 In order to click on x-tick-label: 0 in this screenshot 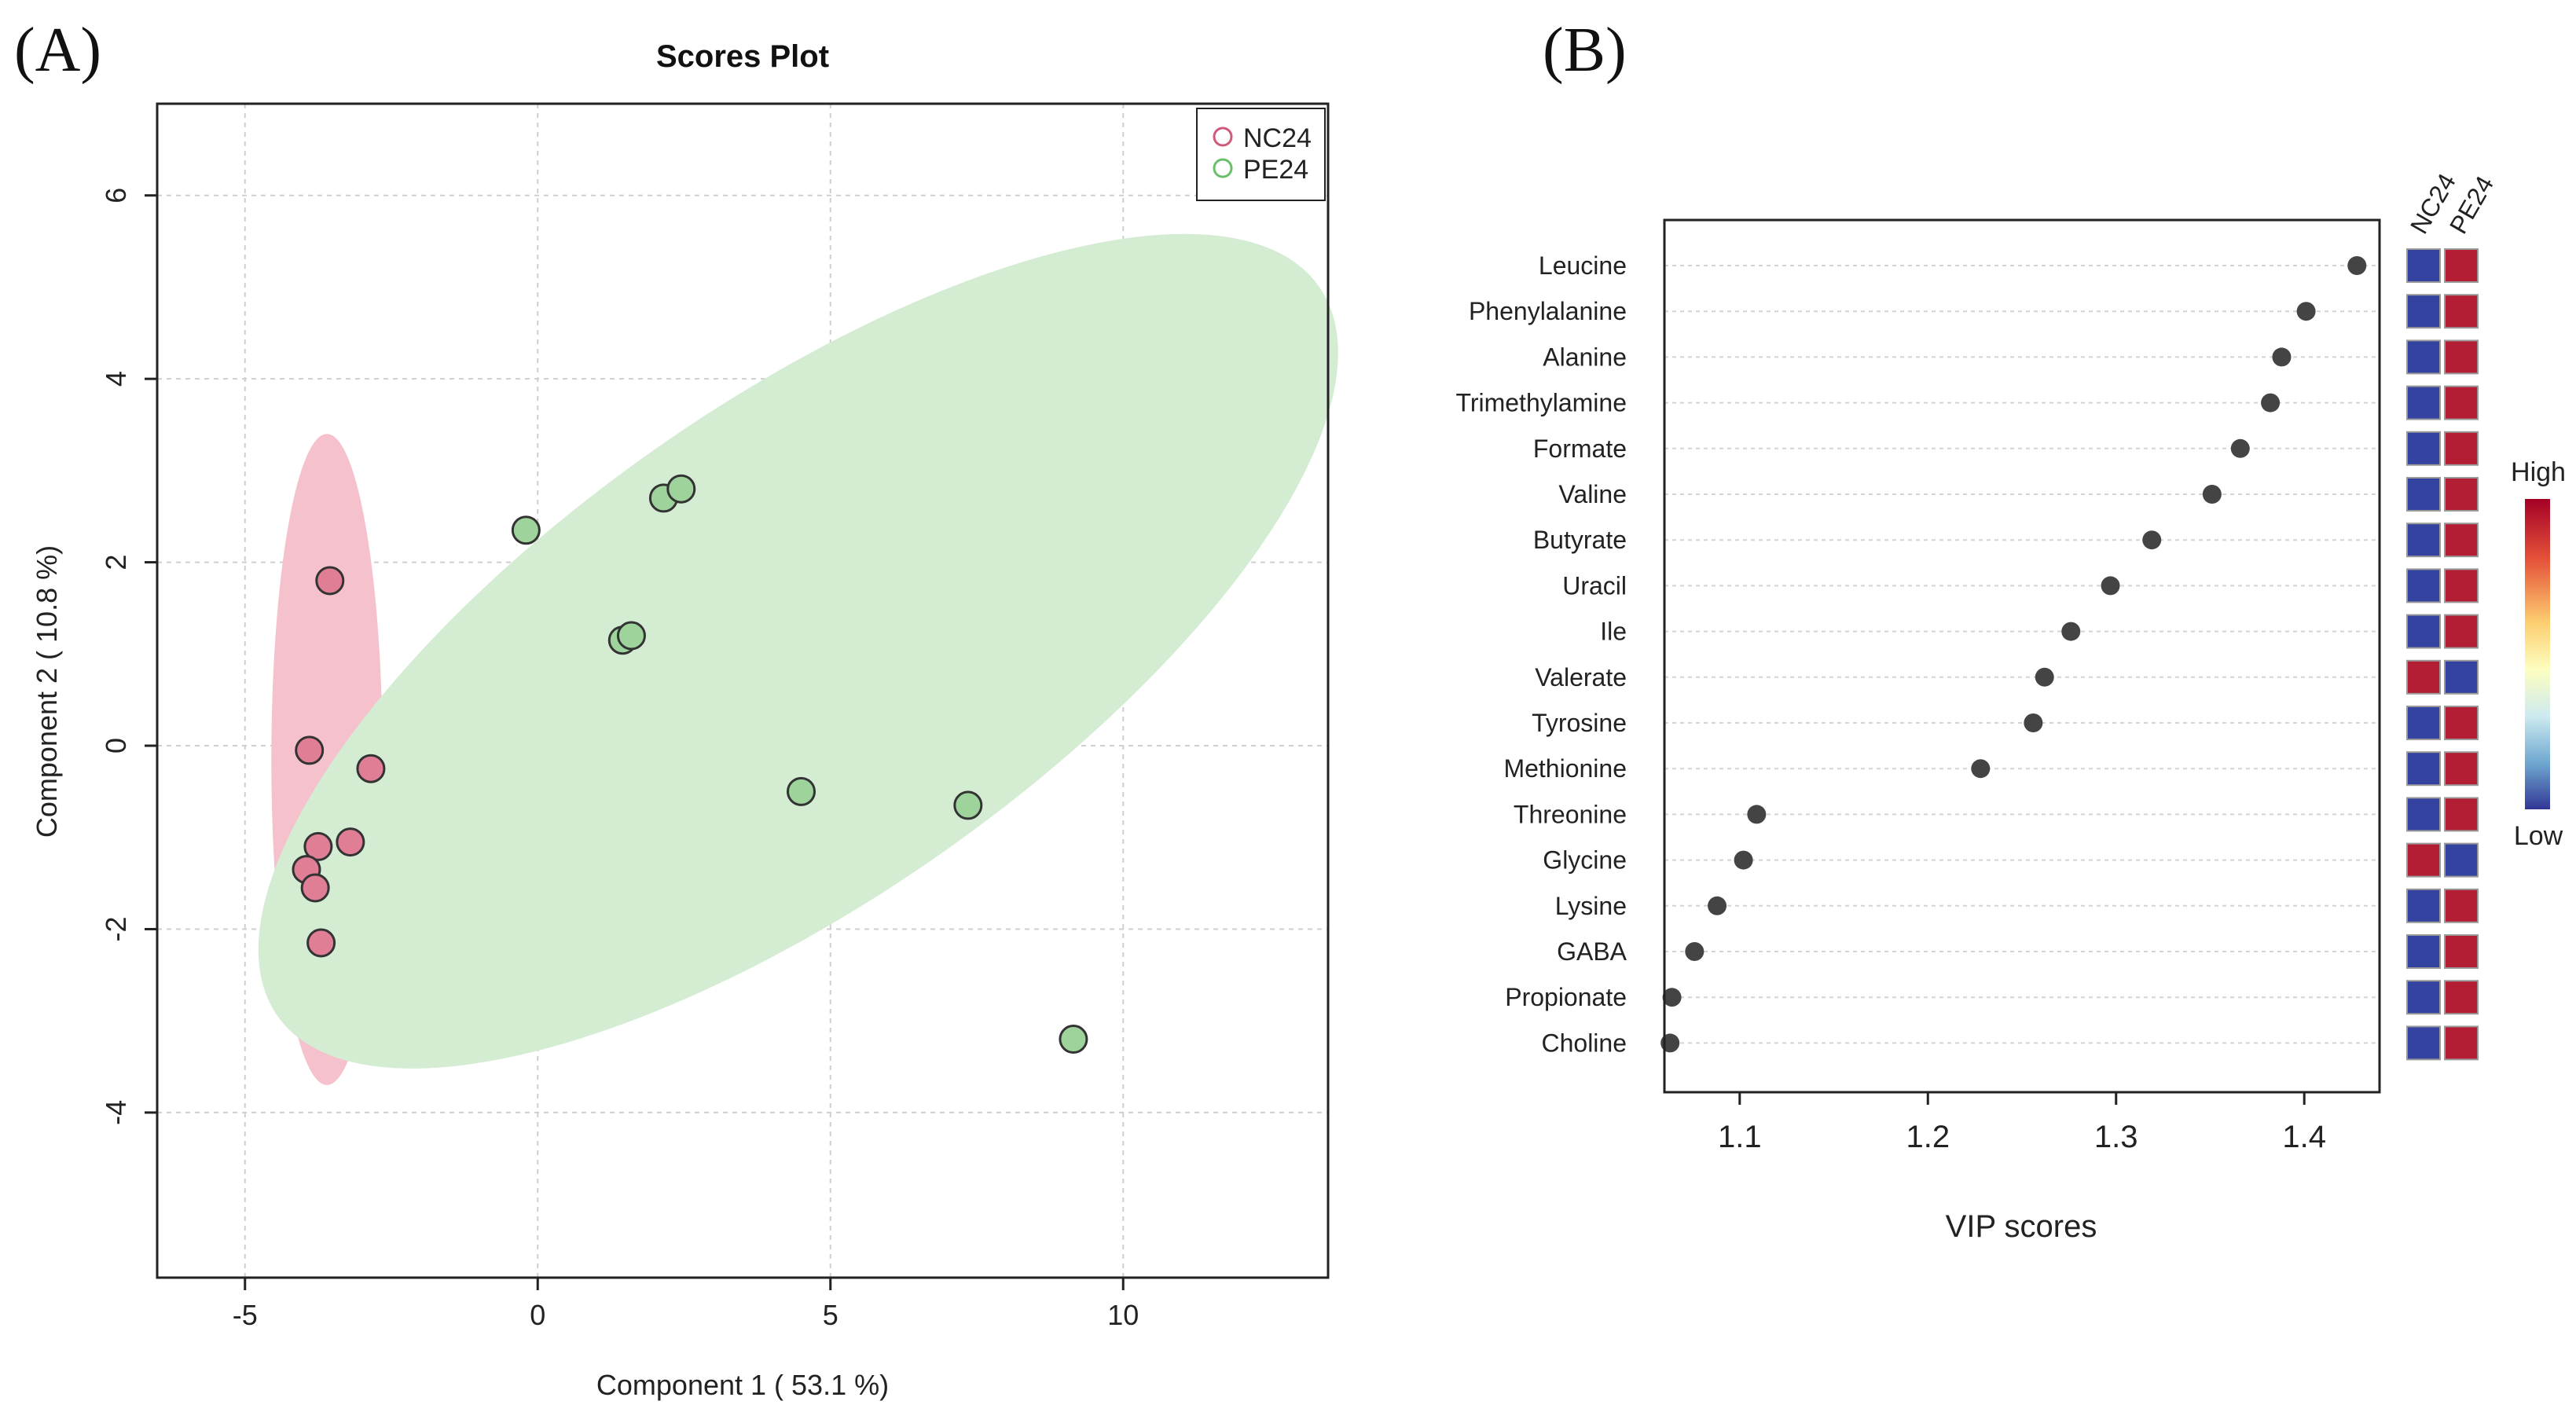, I will do `click(537, 1315)`.